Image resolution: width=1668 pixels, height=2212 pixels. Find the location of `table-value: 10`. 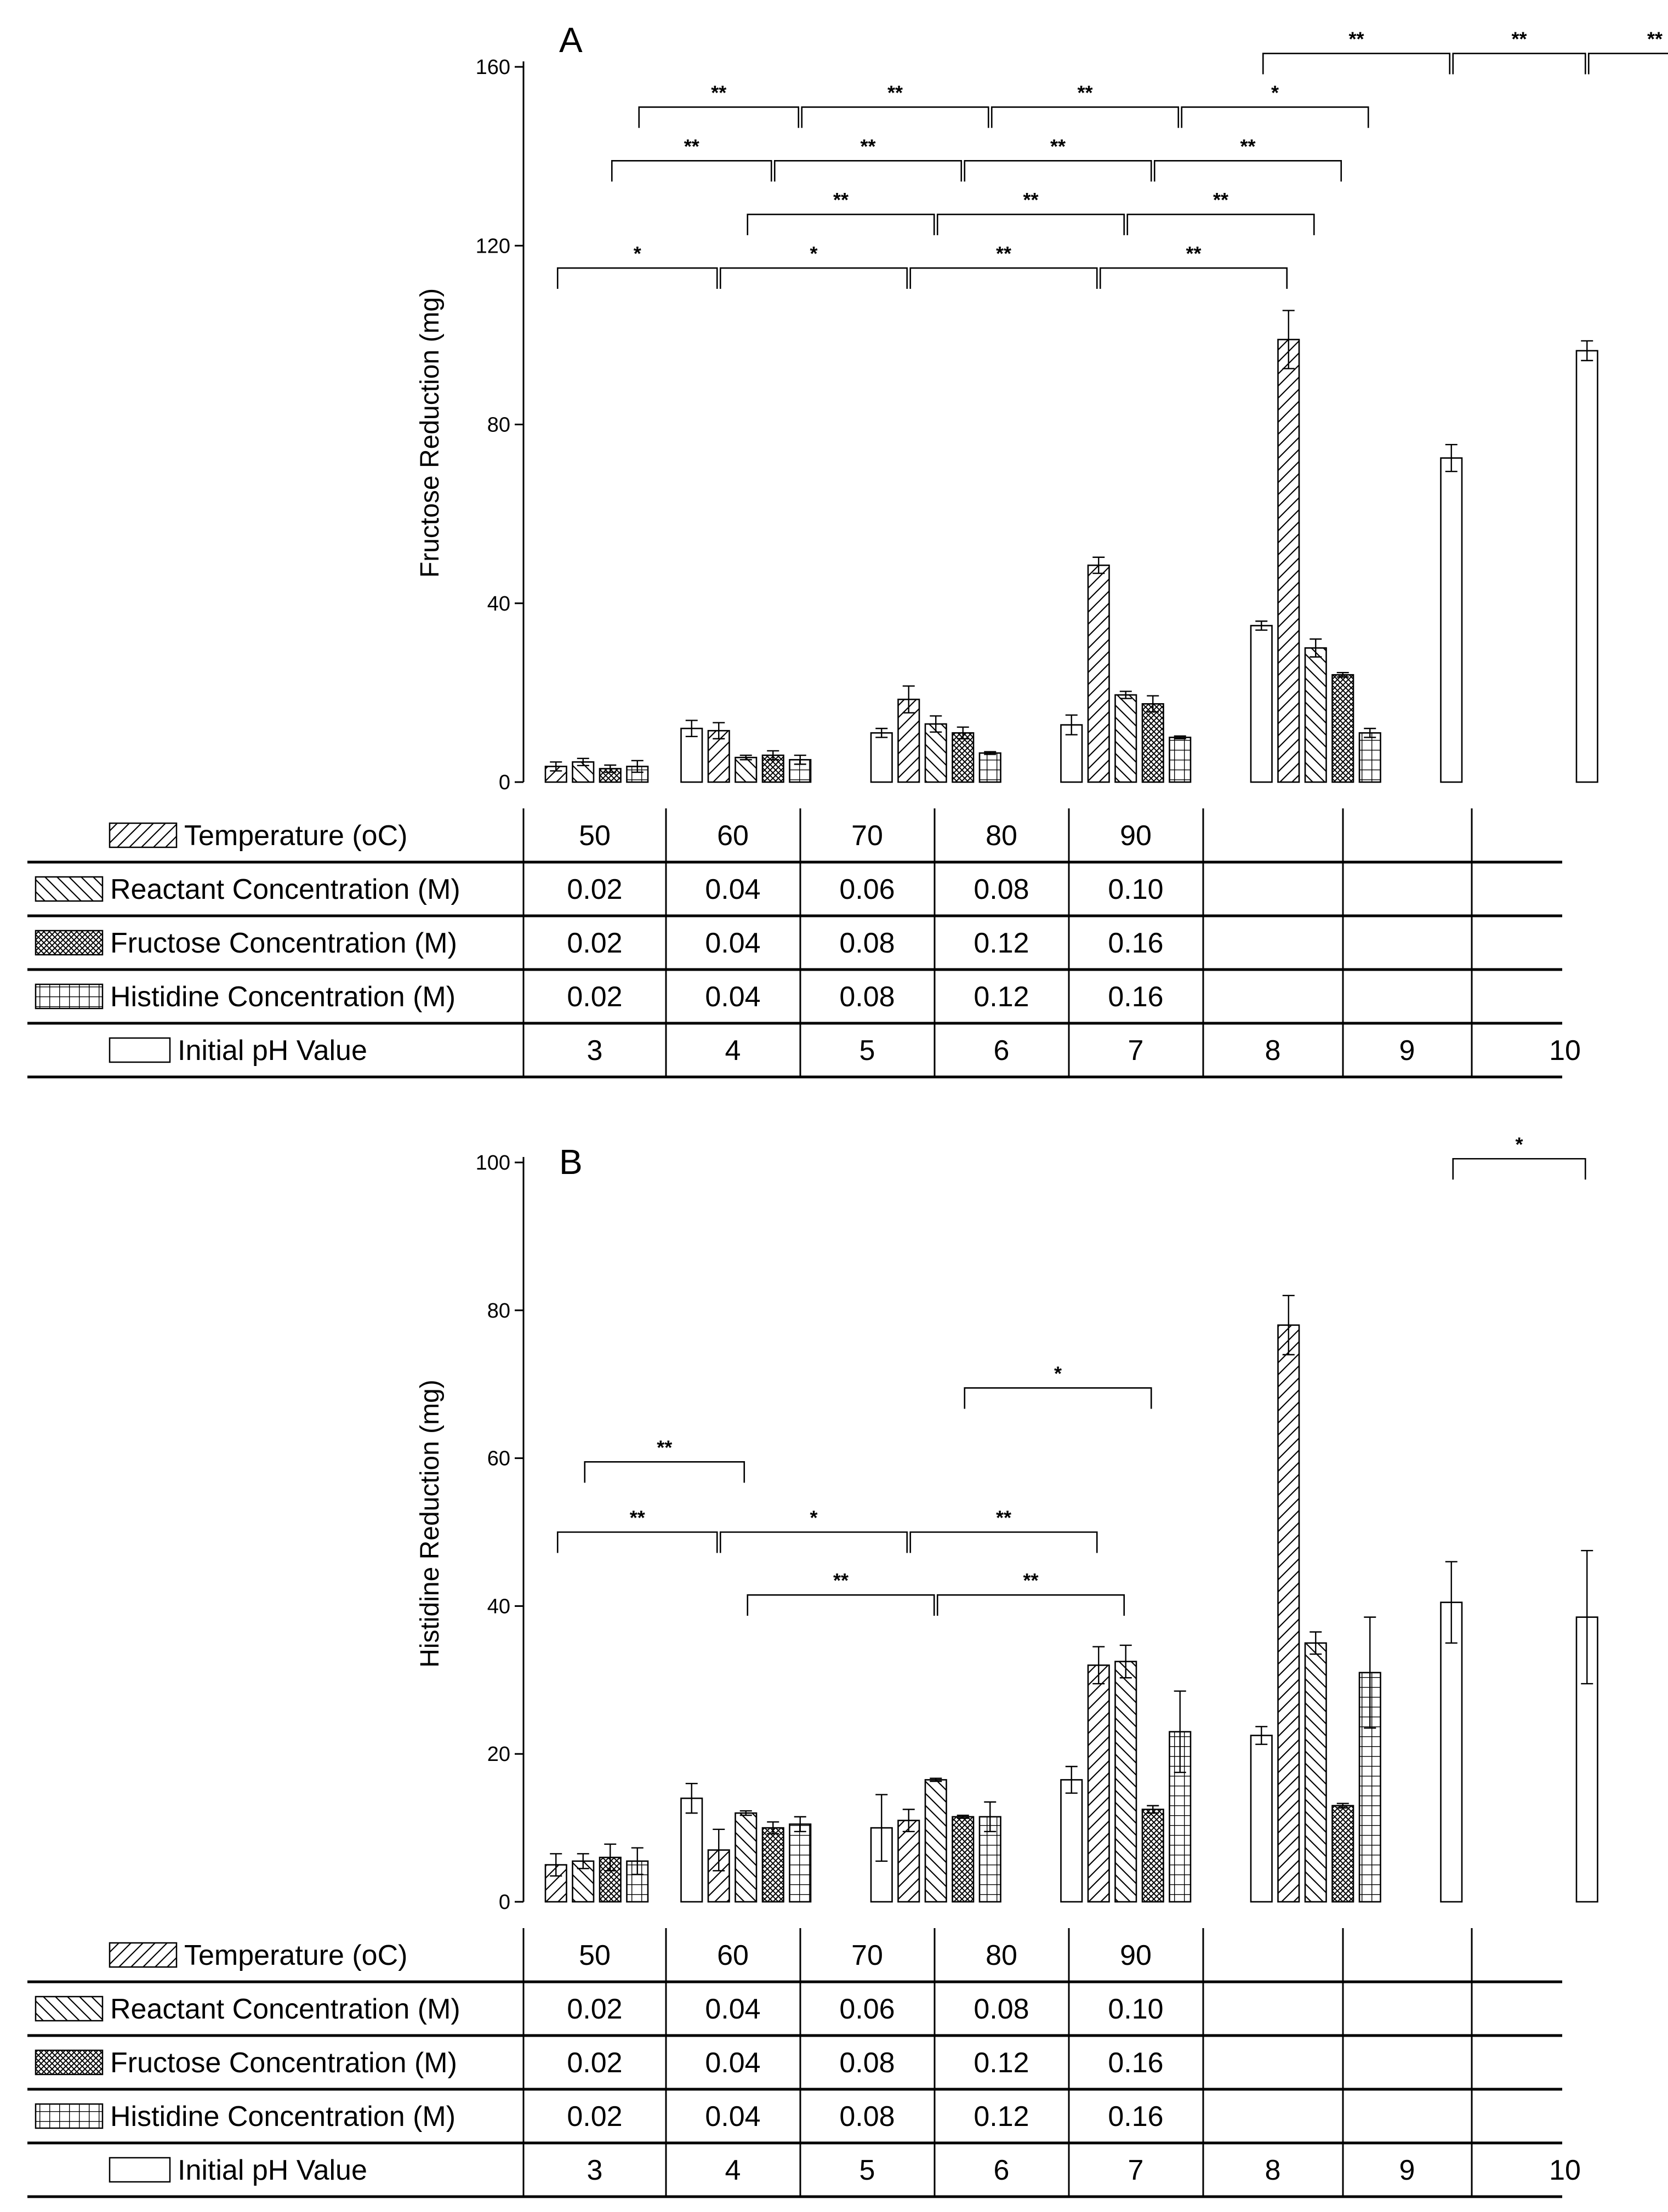

table-value: 10 is located at coordinates (1565, 1051).